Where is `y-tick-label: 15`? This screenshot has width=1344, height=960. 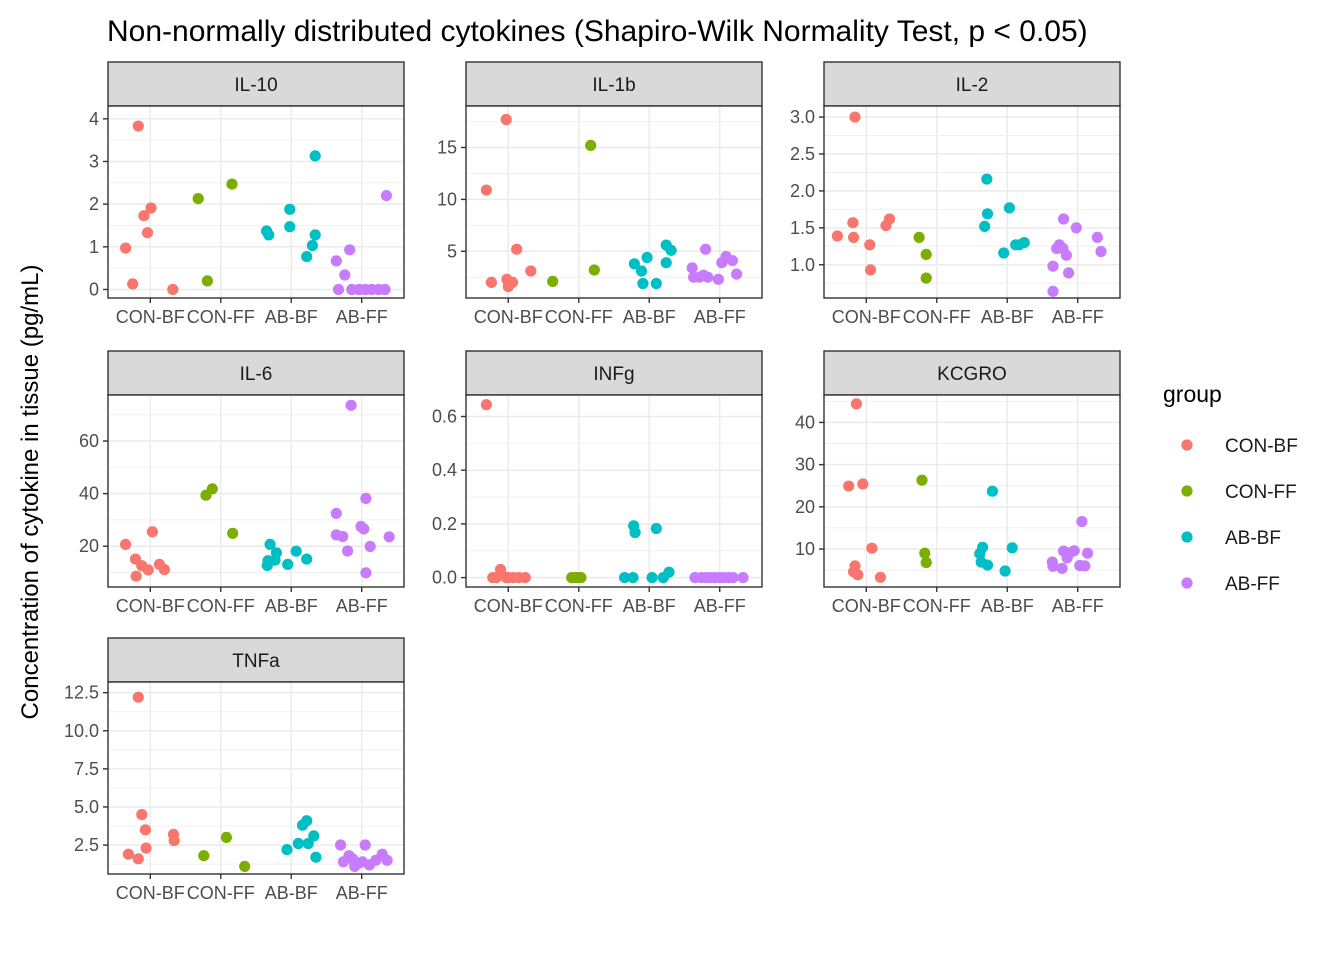 y-tick-label: 15 is located at coordinates (447, 148).